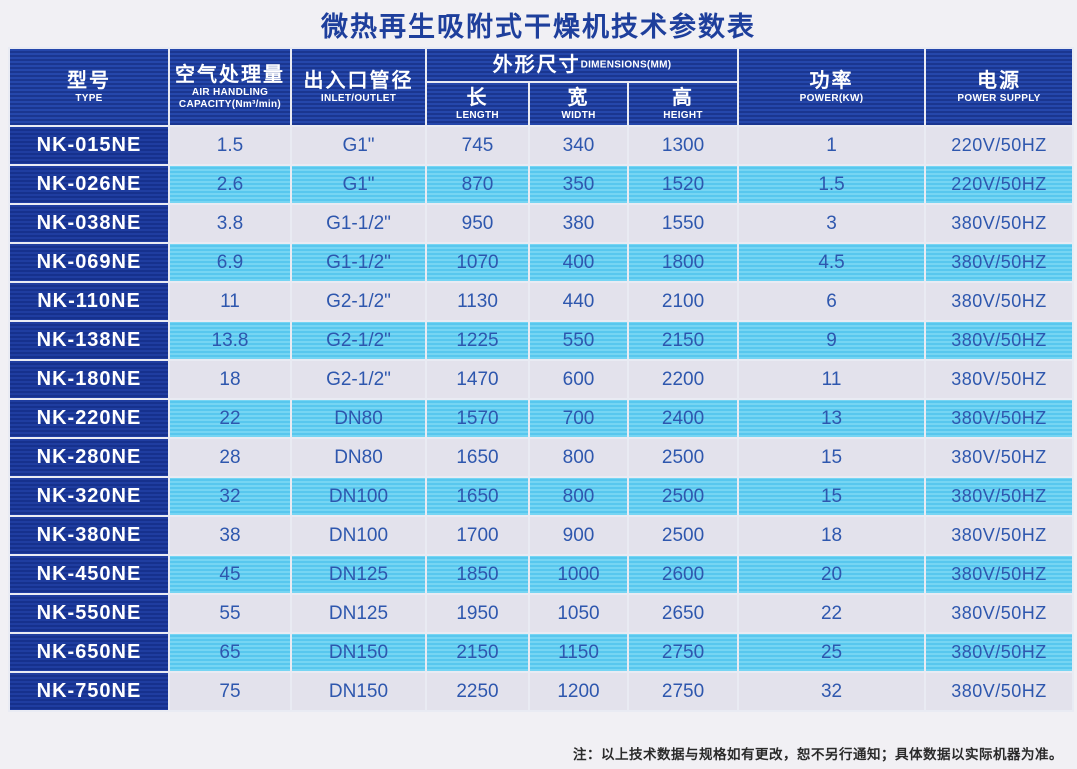 The height and width of the screenshot is (769, 1077). What do you see at coordinates (541, 496) in the screenshot?
I see `table-row: NK-320NE 32 DN100 1650 800 2500 15 380V/50HZ` at bounding box center [541, 496].